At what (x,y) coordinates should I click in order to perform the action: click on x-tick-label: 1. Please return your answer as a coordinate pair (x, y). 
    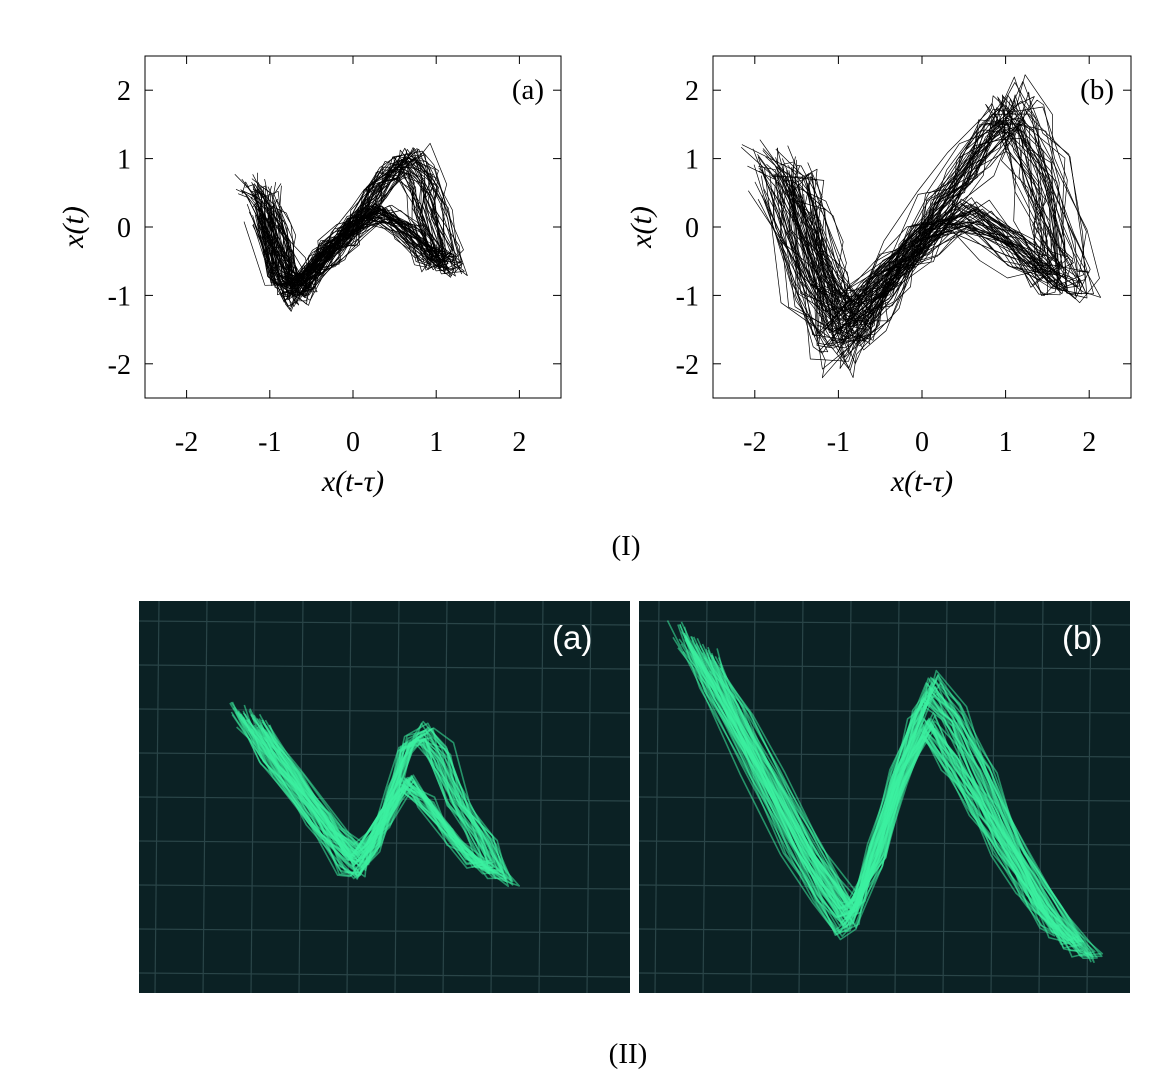
    Looking at the image, I should click on (436, 442).